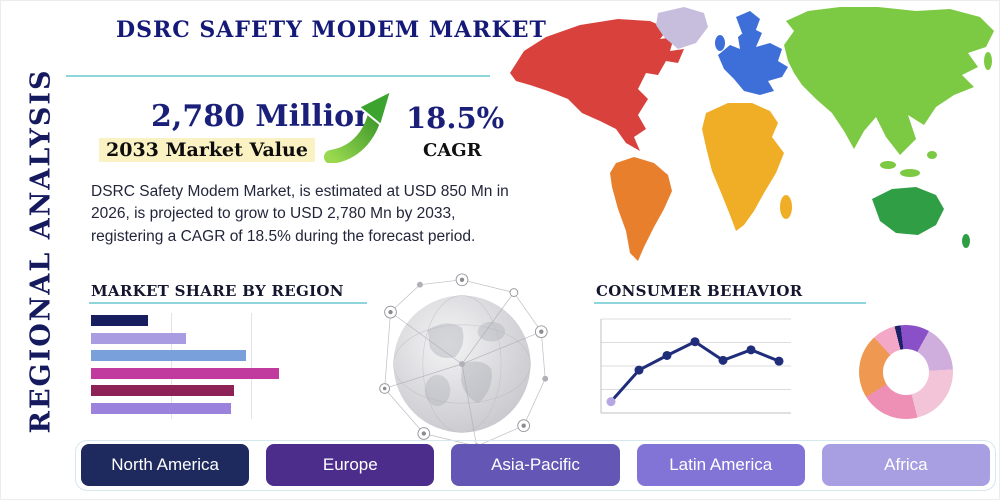  I want to click on map-region-scandinavia, so click(748, 23).